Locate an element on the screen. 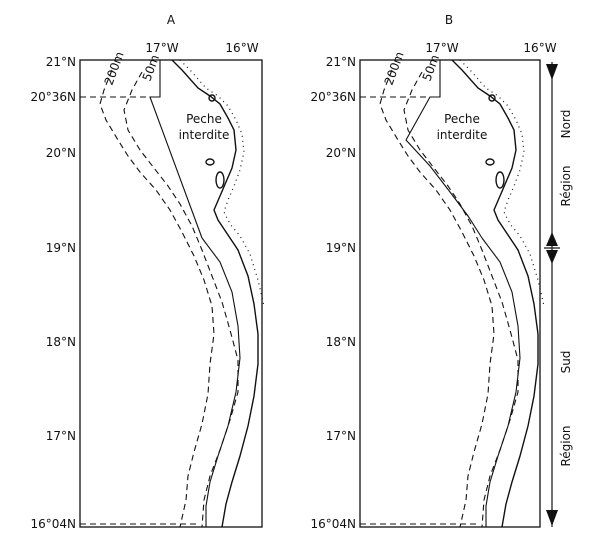 Image resolution: width=600 pixels, height=558 pixels. region-bar: Nord Région Sud Région is located at coordinates (558, 294).